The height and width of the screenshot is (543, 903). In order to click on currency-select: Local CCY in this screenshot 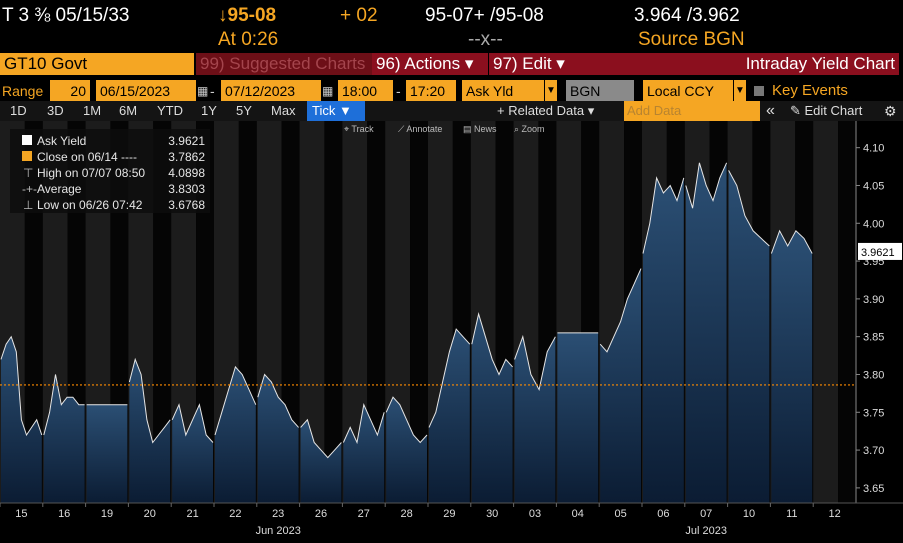, I will do `click(688, 91)`.